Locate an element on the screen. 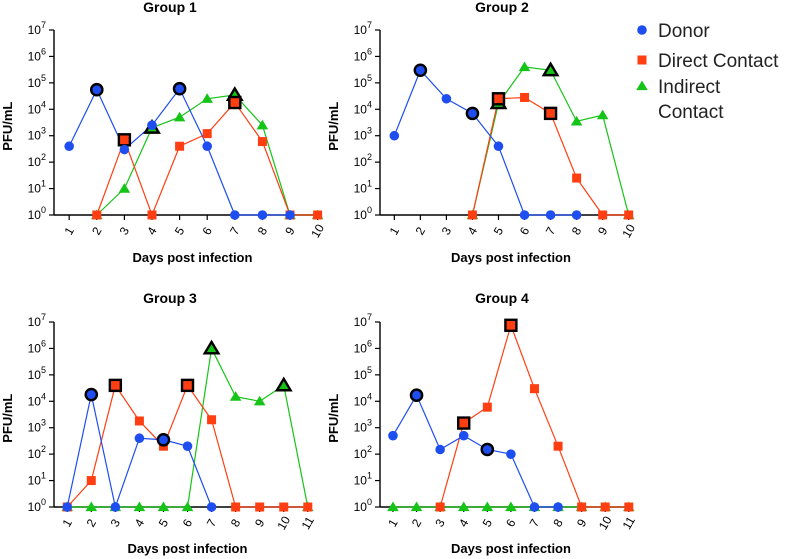  legend-label-indirect: Indirect is located at coordinates (689, 87).